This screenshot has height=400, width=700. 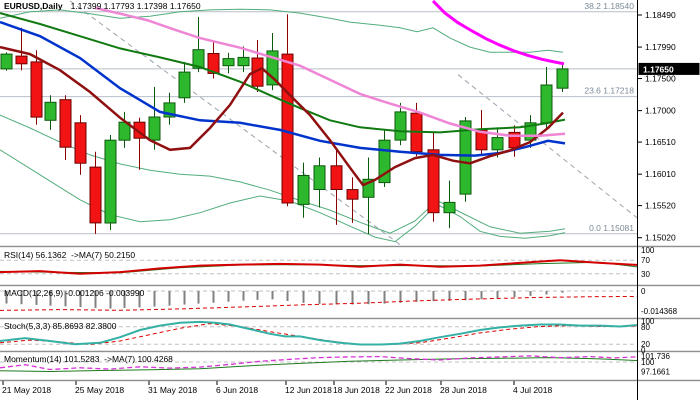 What do you see at coordinates (645, 344) in the screenshot?
I see `stoch-scale-label: 20` at bounding box center [645, 344].